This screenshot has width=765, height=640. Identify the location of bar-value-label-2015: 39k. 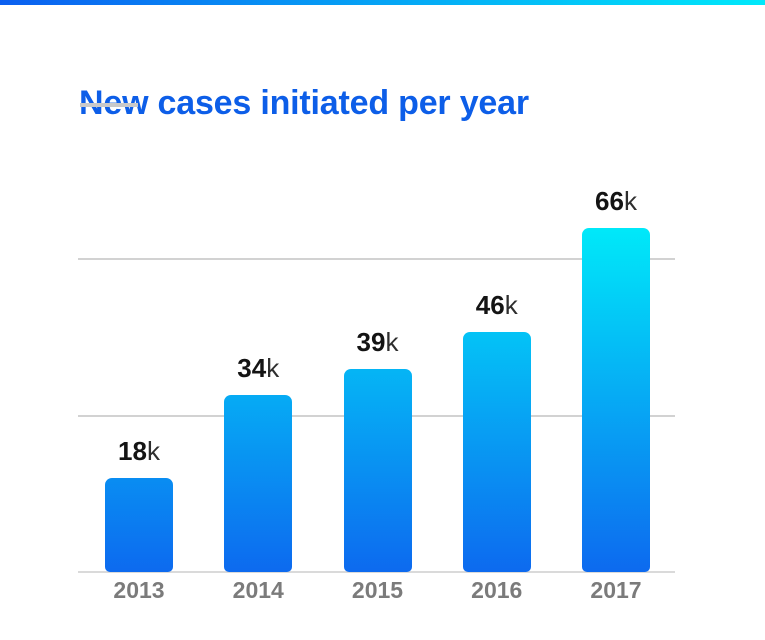
(378, 342).